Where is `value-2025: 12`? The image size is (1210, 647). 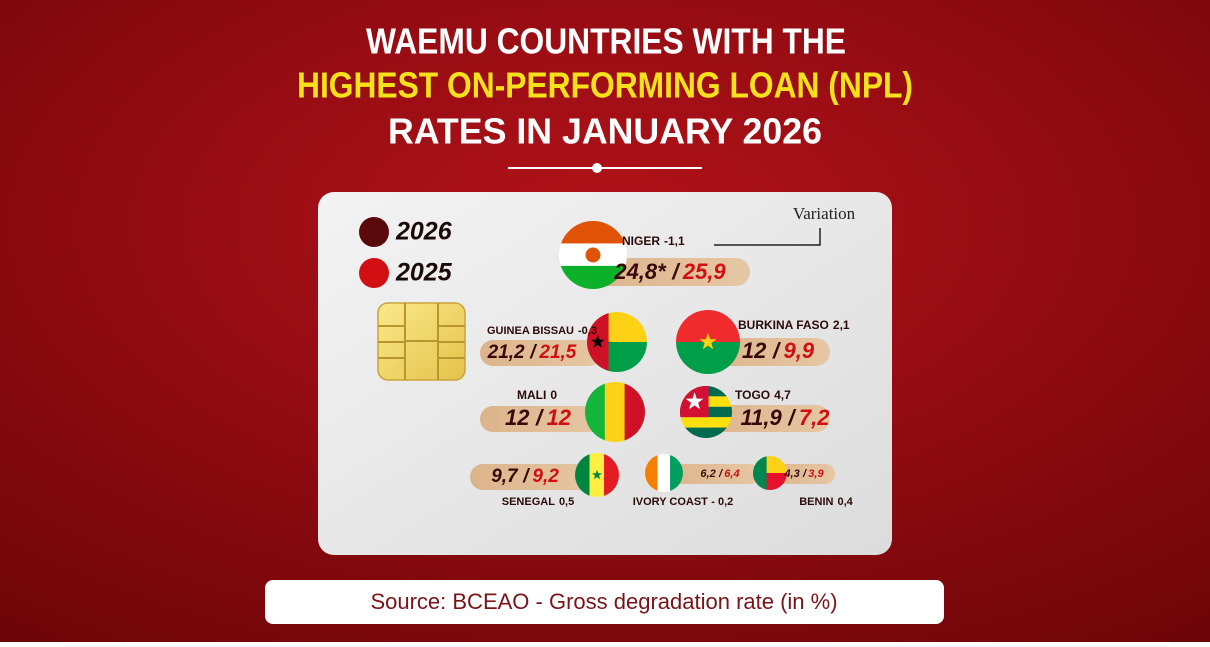 value-2025: 12 is located at coordinates (559, 417).